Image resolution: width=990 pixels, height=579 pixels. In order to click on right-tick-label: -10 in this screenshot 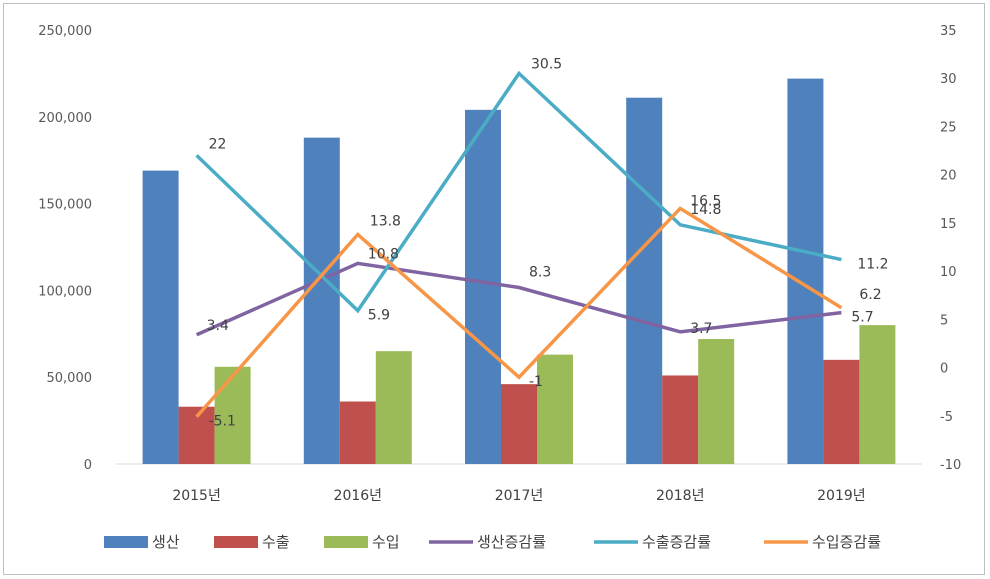, I will do `click(950, 465)`.